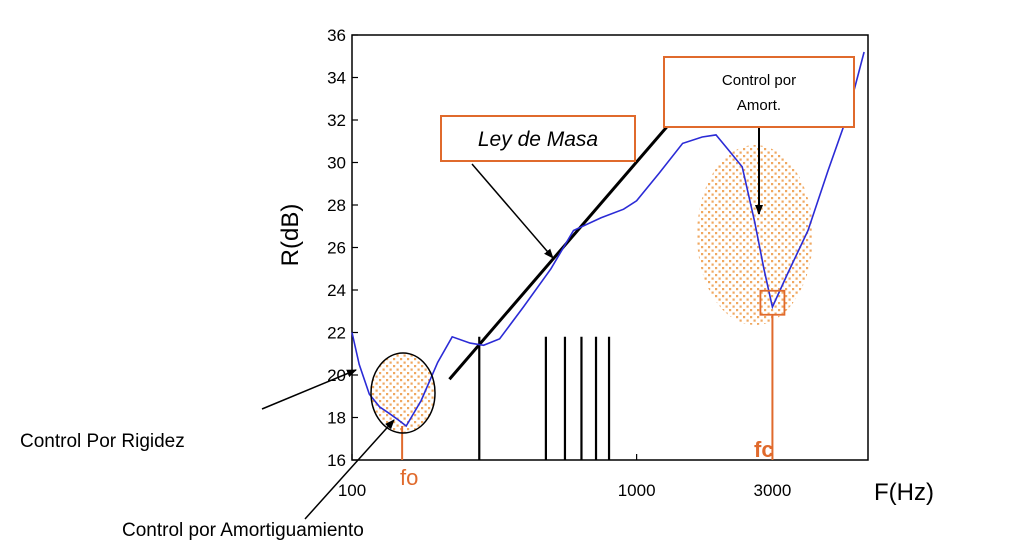  Describe the element at coordinates (759, 80) in the screenshot. I see `damping-box-line1: Control por` at that location.